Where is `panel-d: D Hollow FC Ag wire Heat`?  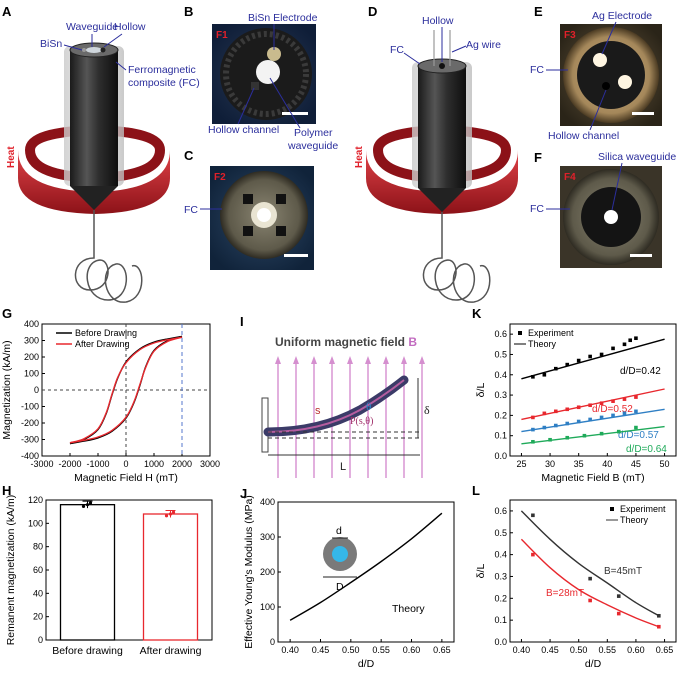 panel-d: D Hollow FC Ag wire Heat is located at coordinates (436, 153).